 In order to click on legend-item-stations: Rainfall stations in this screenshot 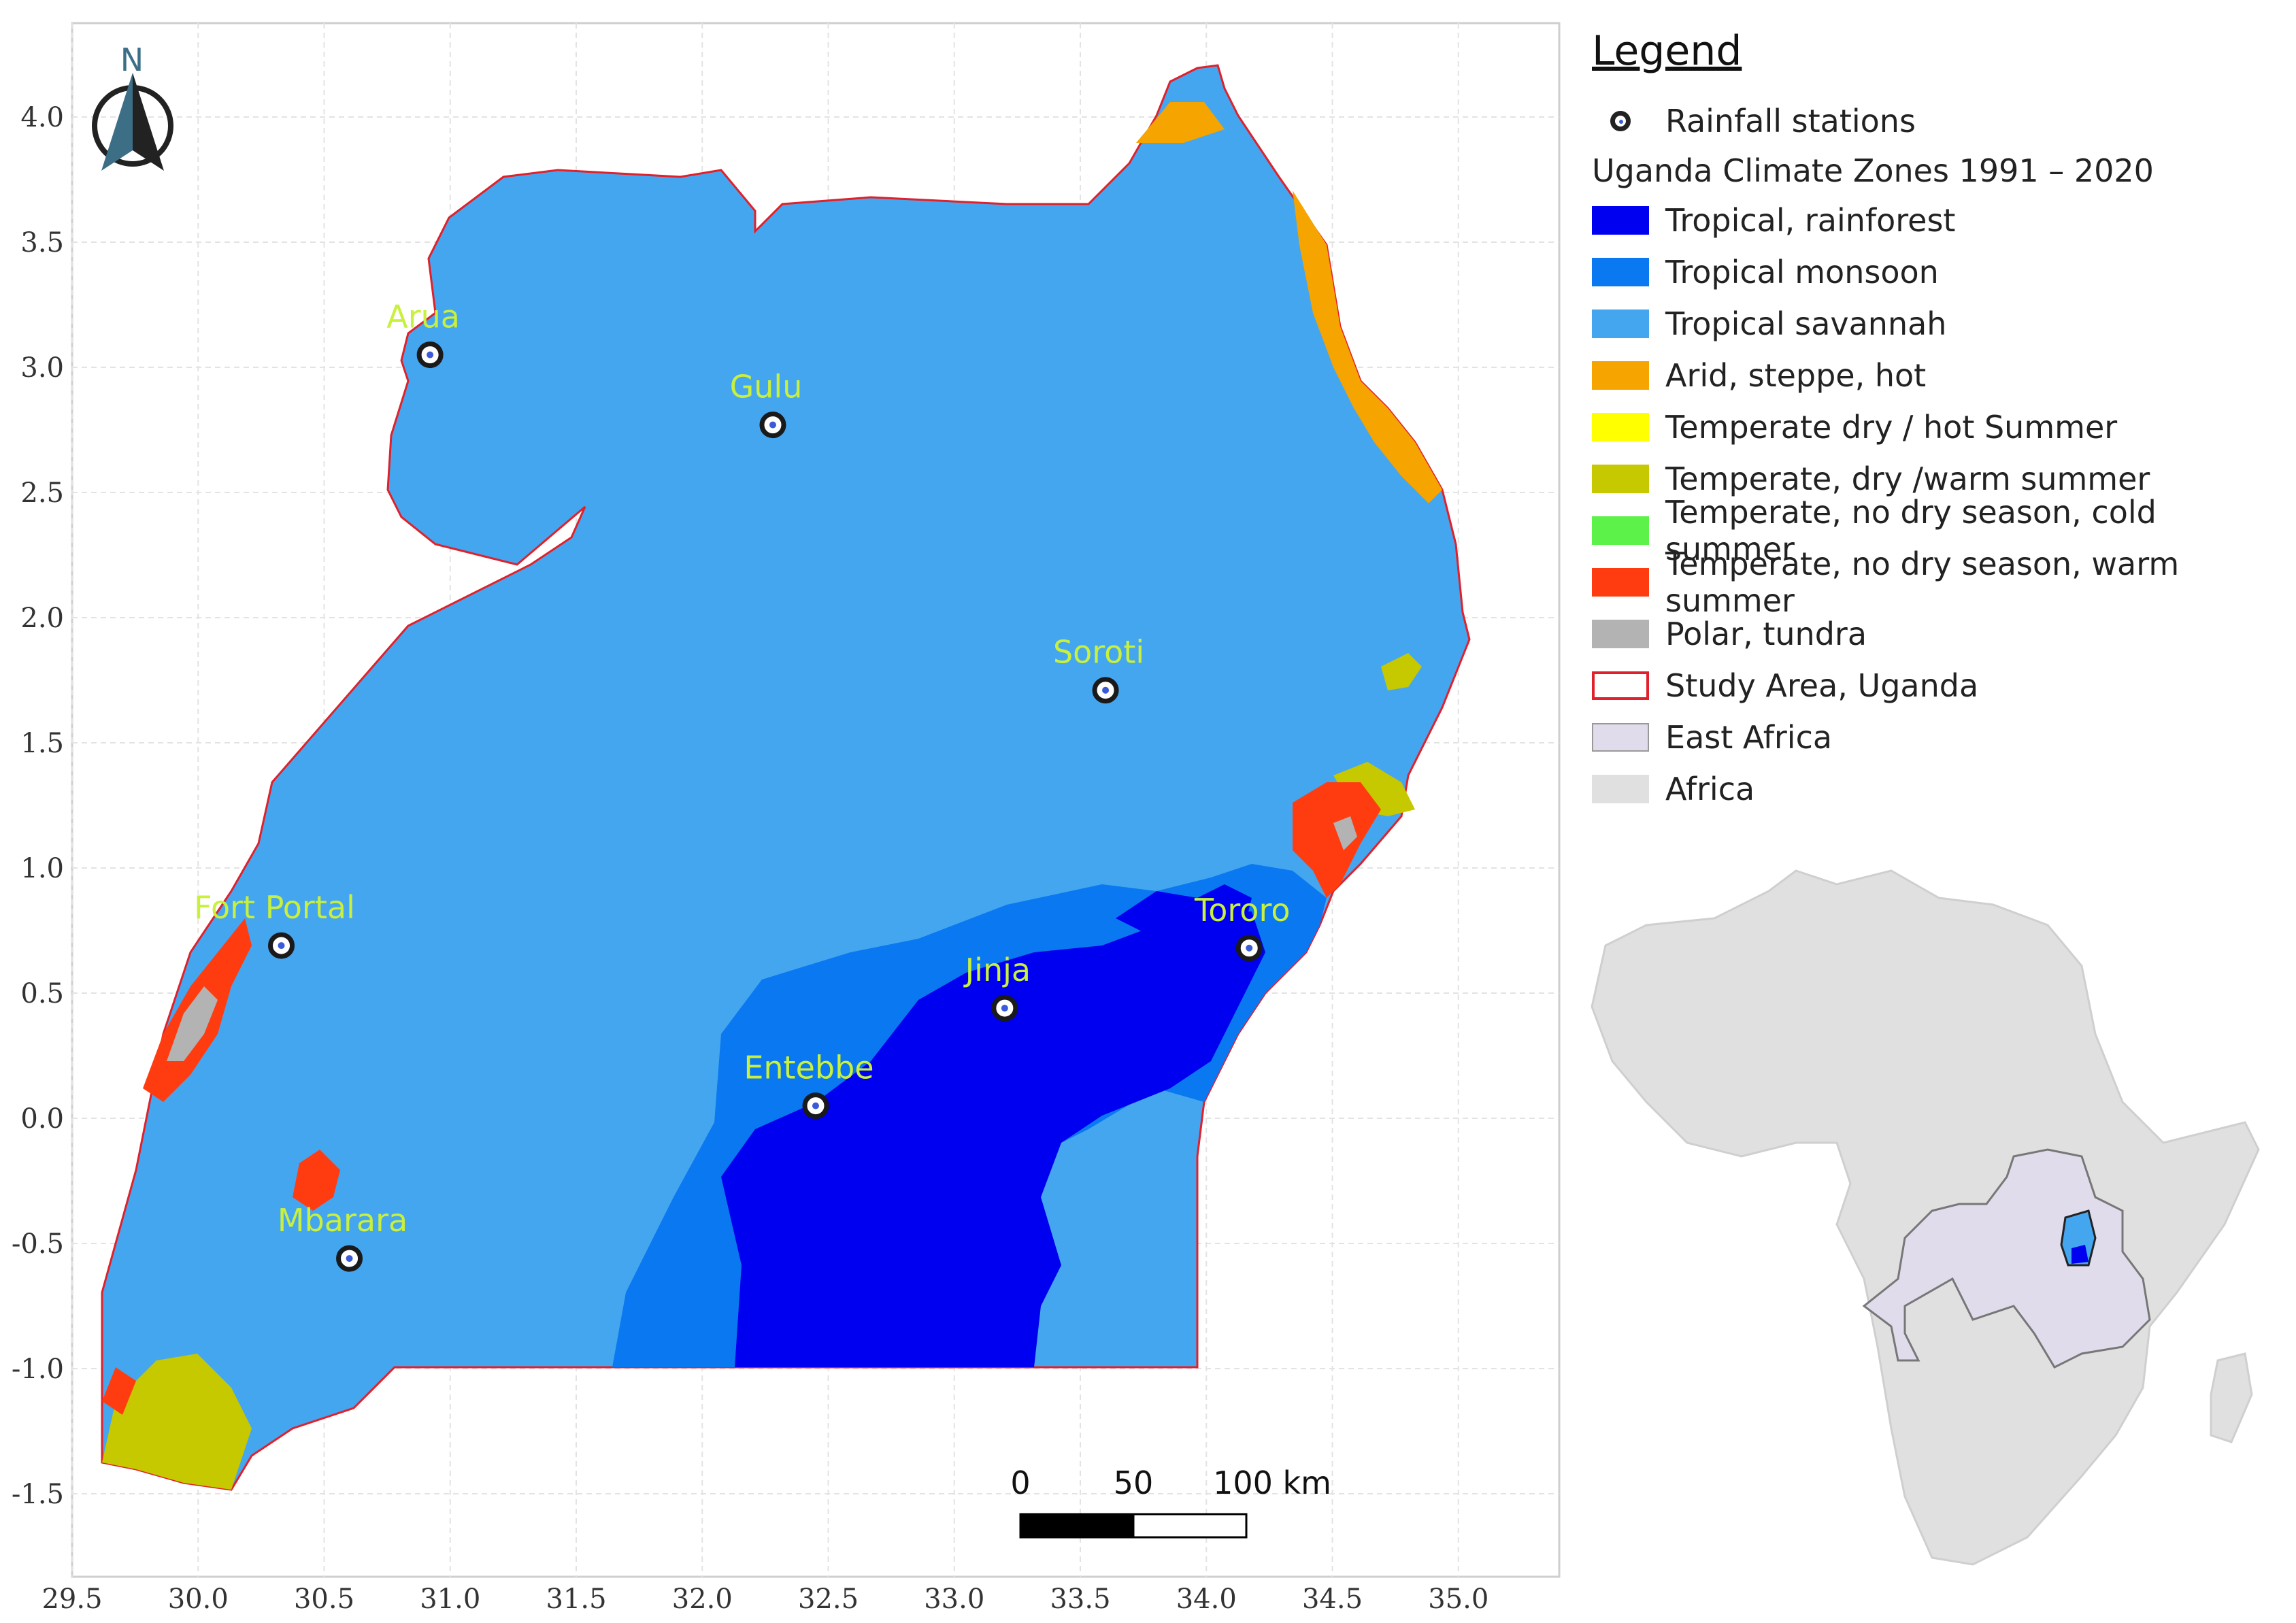, I will do `click(1936, 121)`.